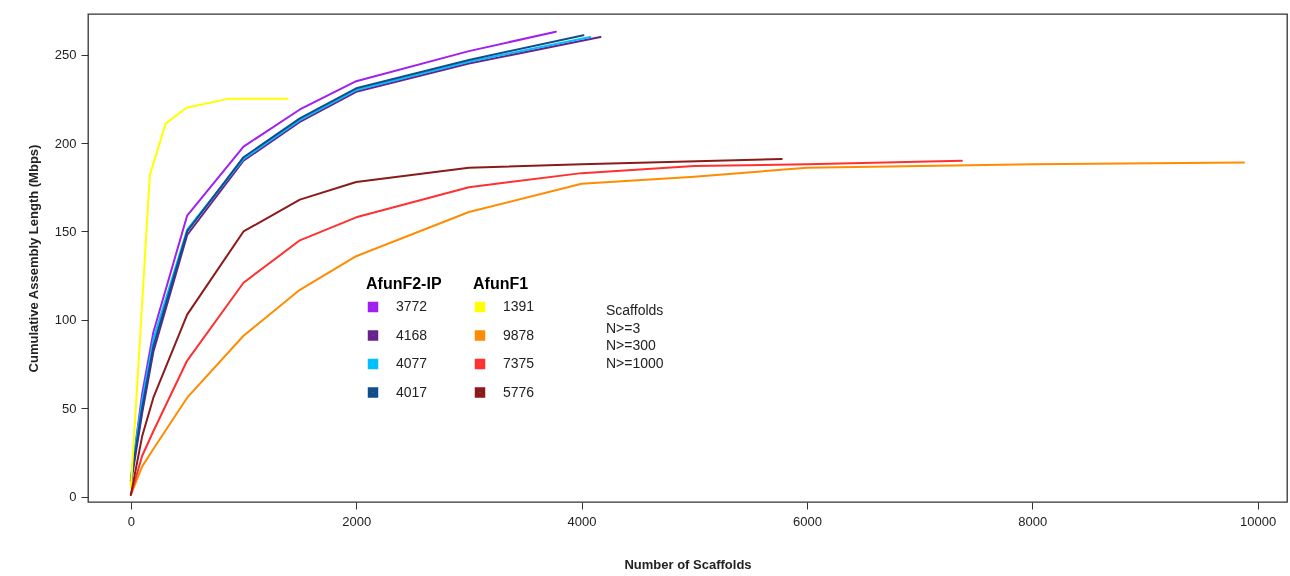 This screenshot has height=576, width=1290. I want to click on annotation: N>=3, so click(623, 327).